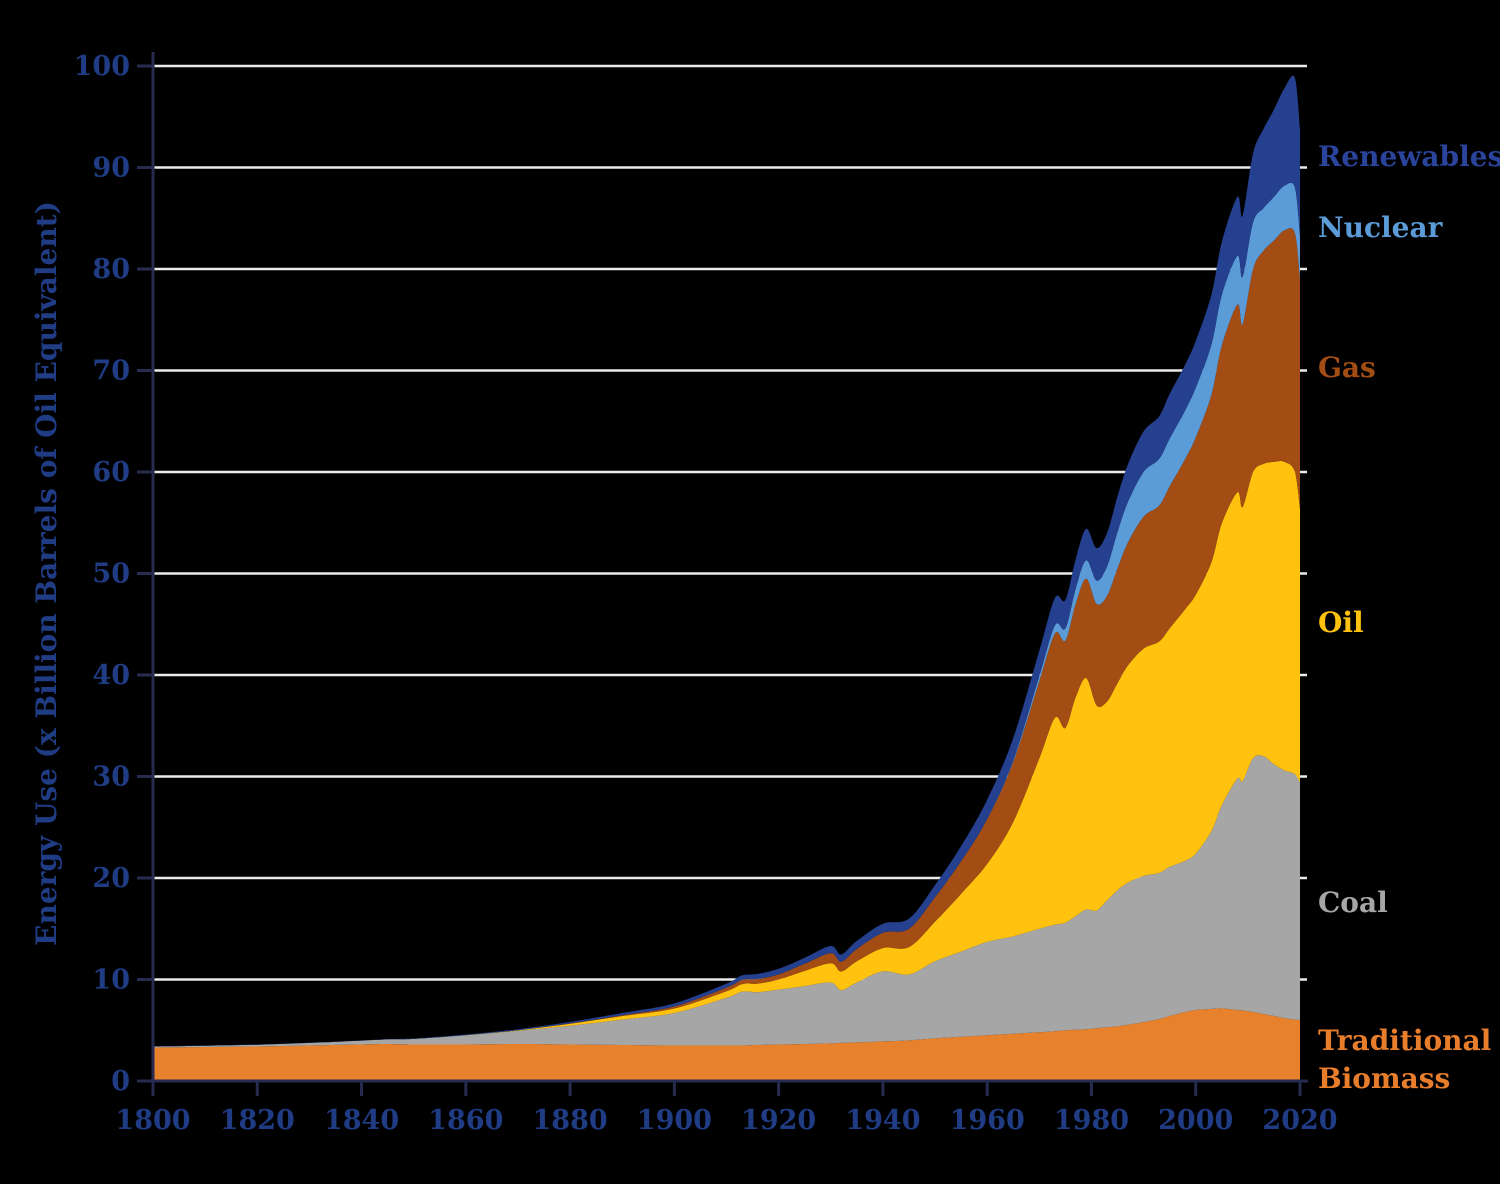 This screenshot has width=1500, height=1184. Describe the element at coordinates (465, 1120) in the screenshot. I see `x-tick-label-1860: 1860` at that location.